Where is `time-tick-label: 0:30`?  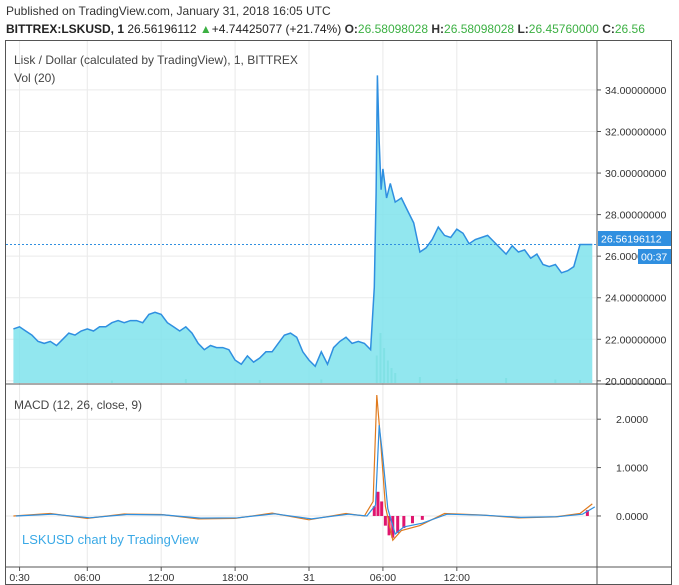
time-tick-label: 0:30 is located at coordinates (19, 578).